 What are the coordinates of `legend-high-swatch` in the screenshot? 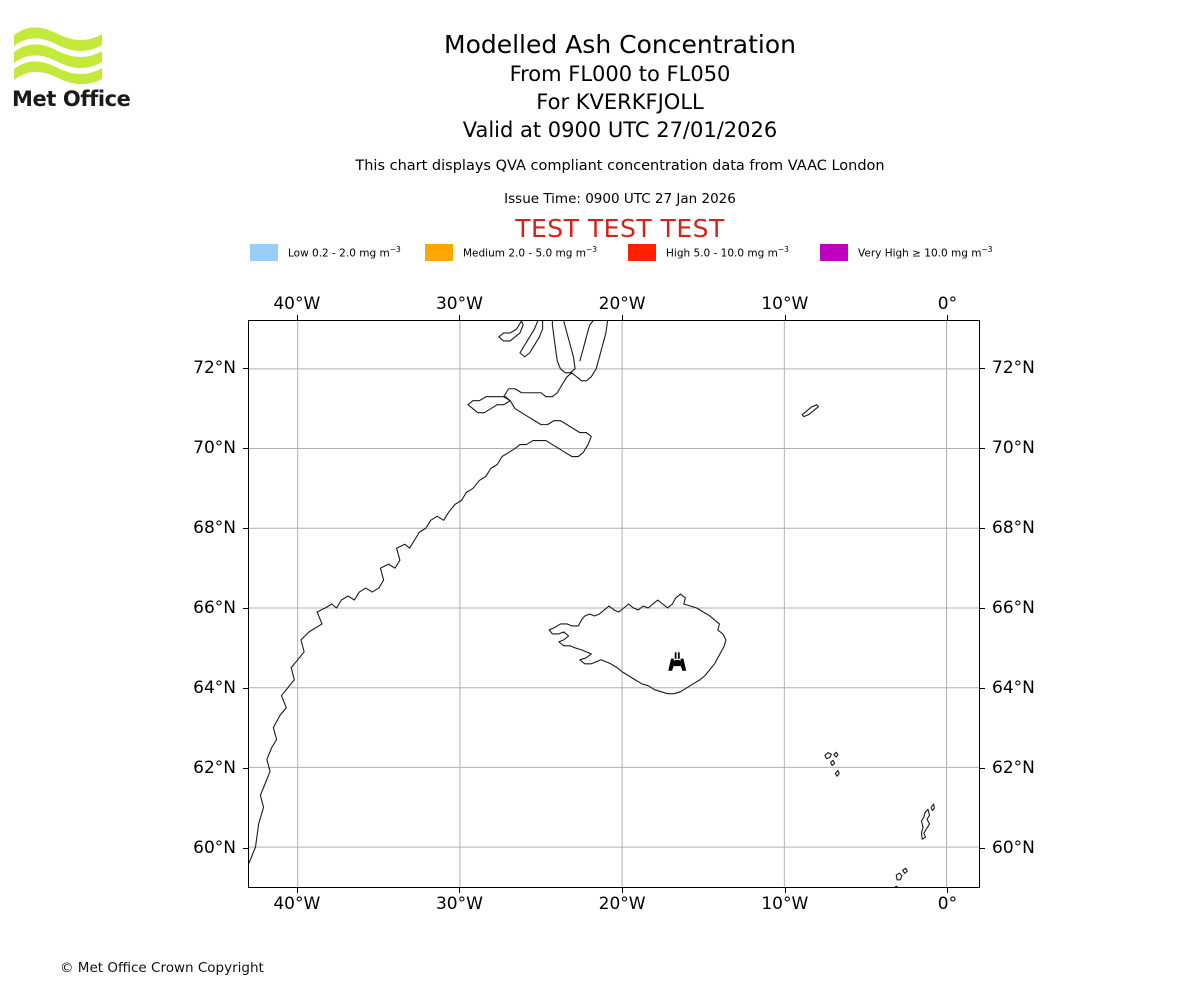 It's located at (642, 252).